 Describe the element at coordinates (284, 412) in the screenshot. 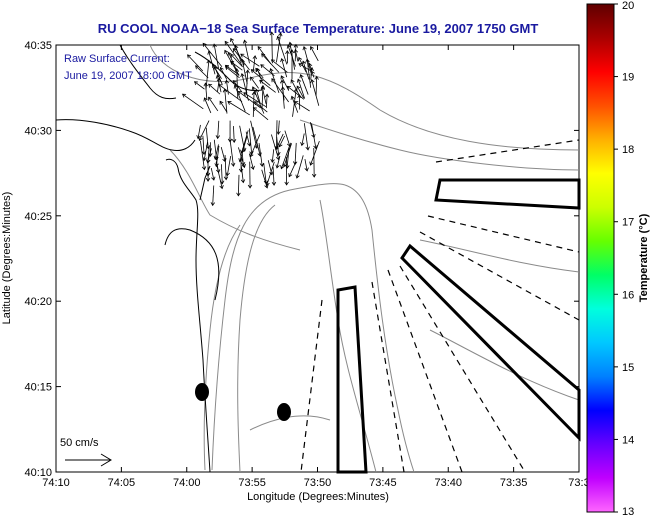

I see `station-marker-east` at that location.